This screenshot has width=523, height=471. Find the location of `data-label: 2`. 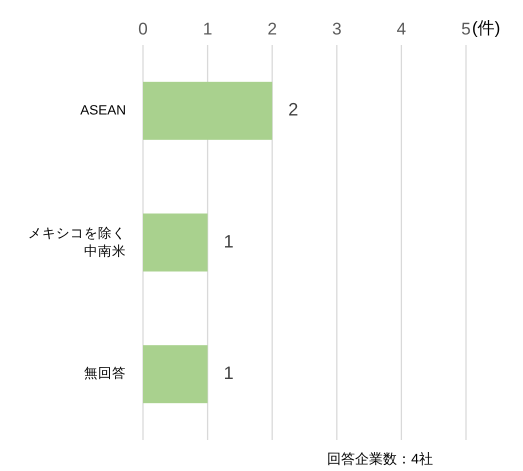

data-label: 2 is located at coordinates (293, 110).